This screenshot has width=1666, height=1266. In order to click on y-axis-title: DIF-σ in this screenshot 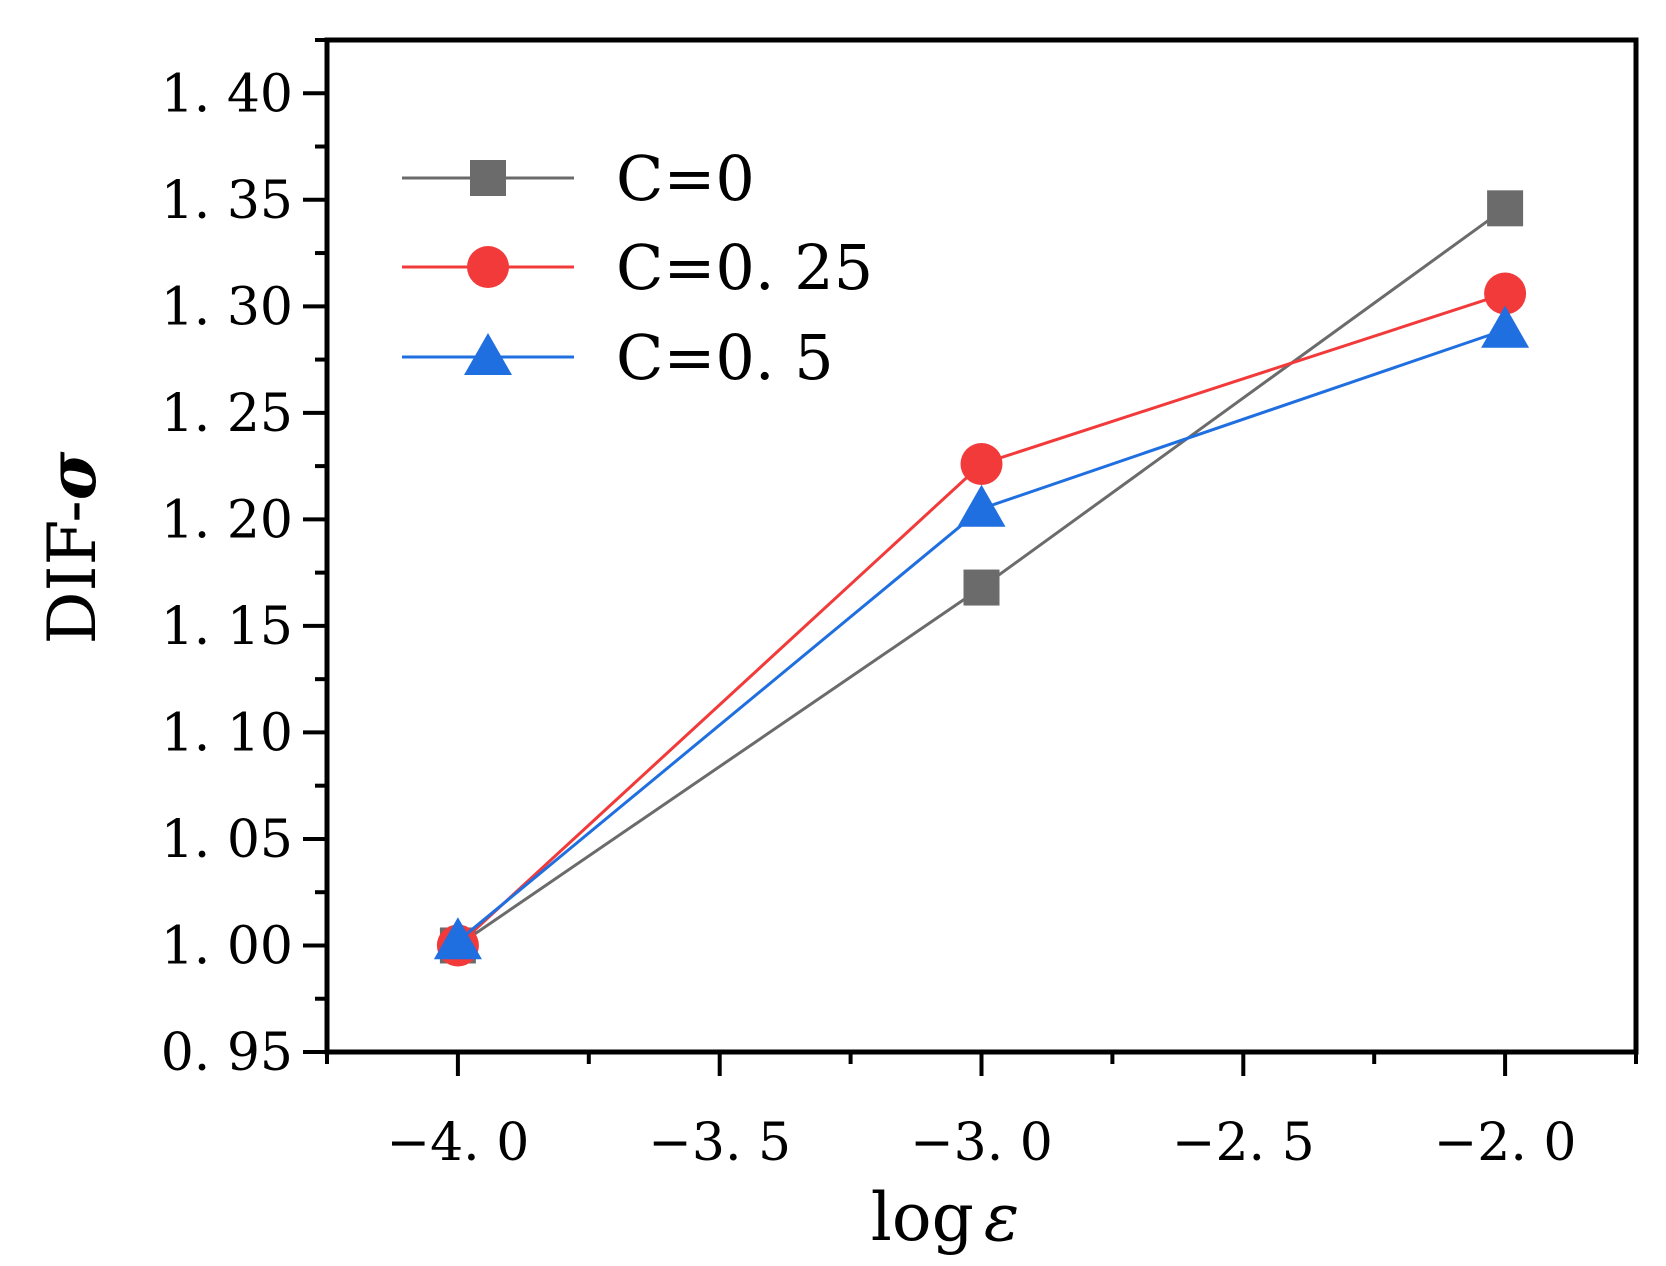, I will do `click(72, 547)`.